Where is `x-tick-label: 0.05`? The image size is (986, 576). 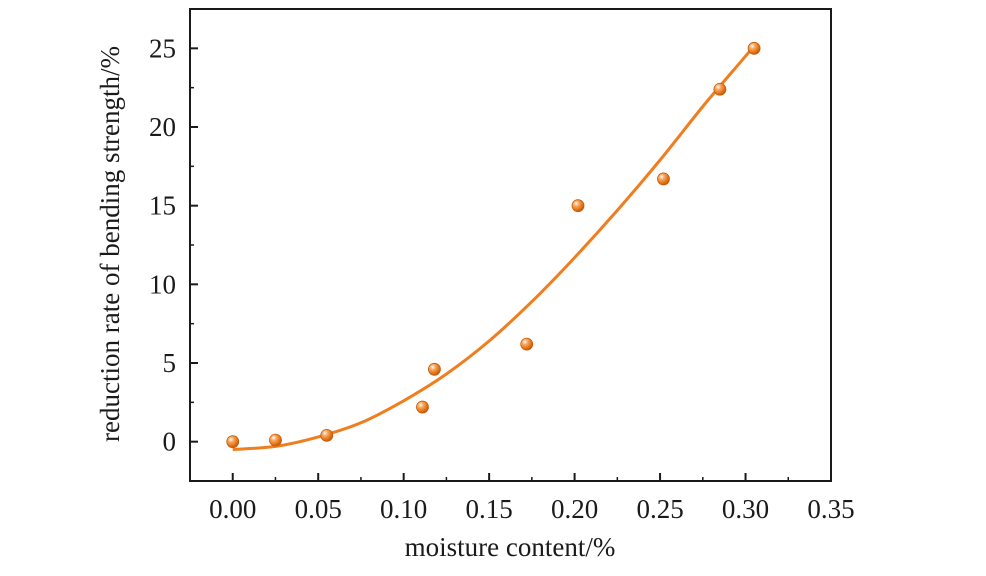
x-tick-label: 0.05 is located at coordinates (318, 509).